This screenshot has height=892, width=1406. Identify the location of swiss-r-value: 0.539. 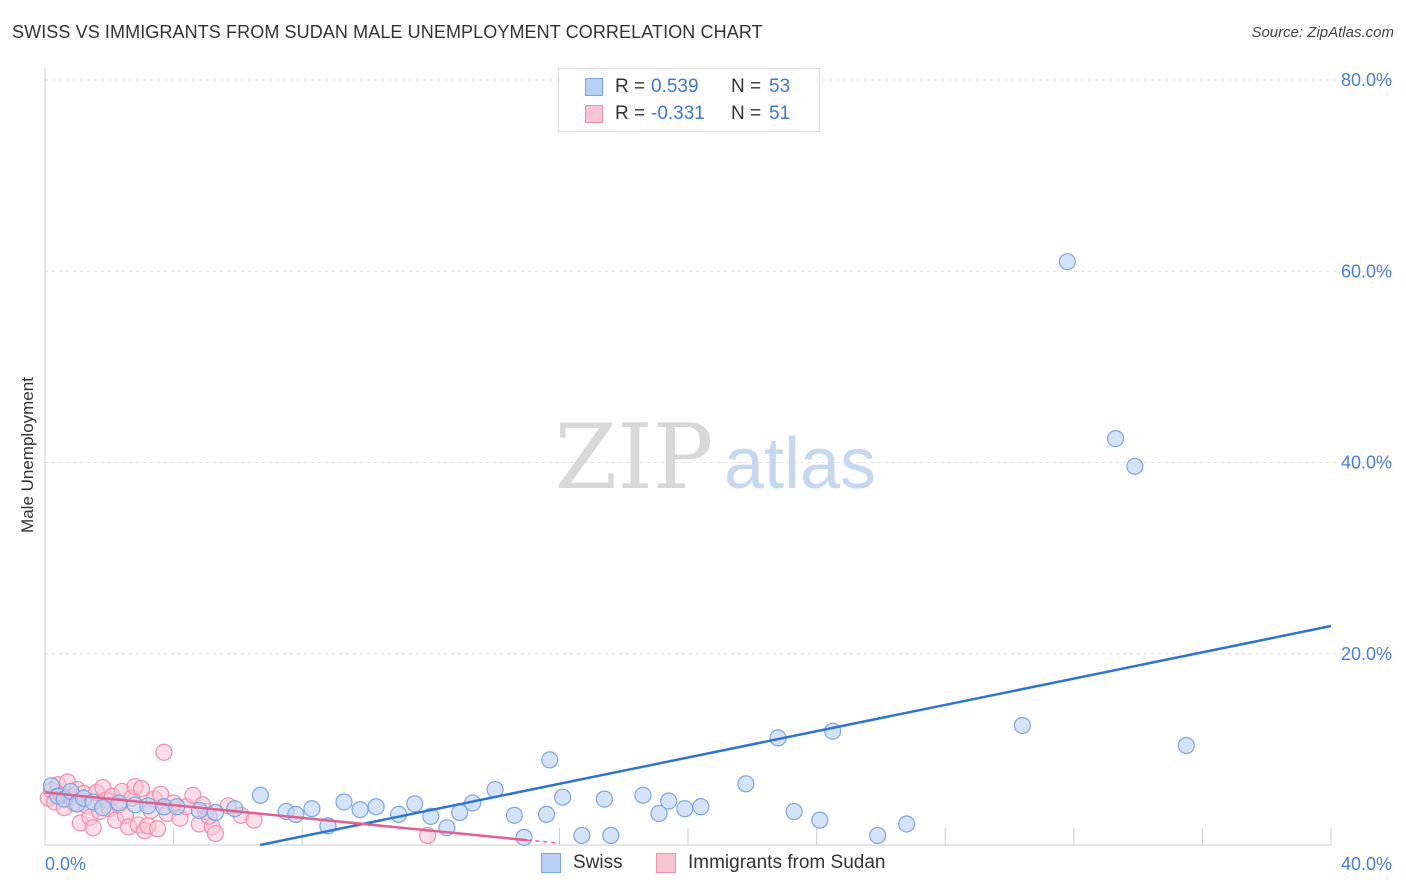
(675, 86).